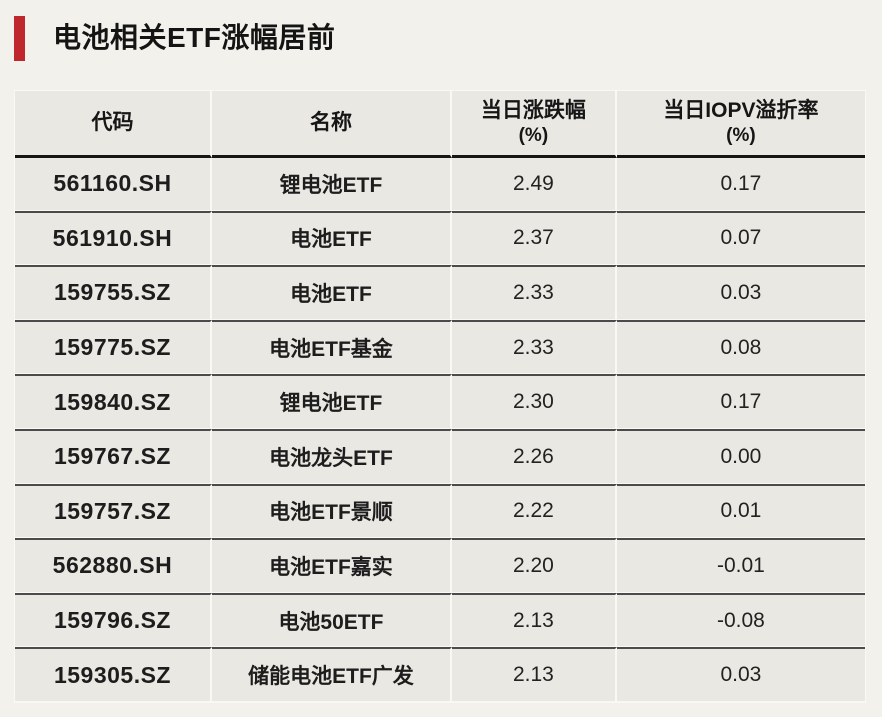 The width and height of the screenshot is (882, 717). Describe the element at coordinates (113, 401) in the screenshot. I see `cell-code: 159840.SZ` at that location.